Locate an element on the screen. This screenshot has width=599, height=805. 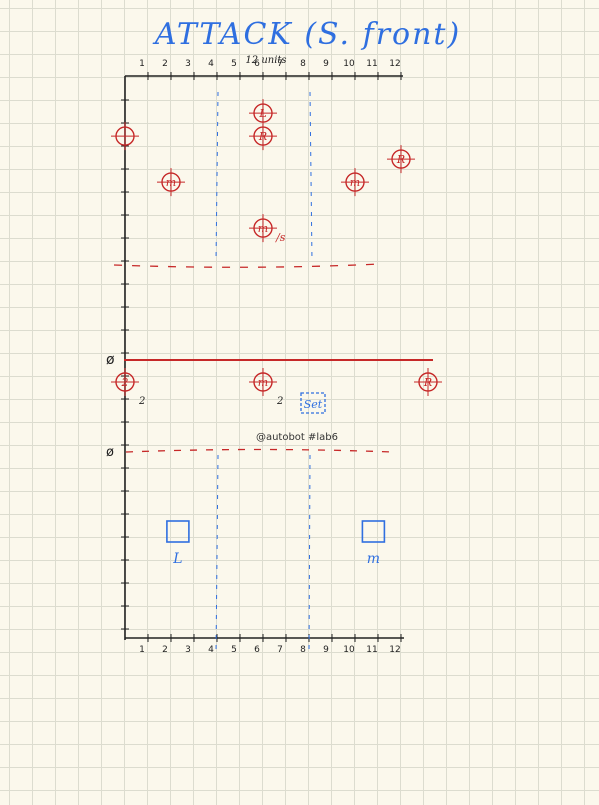
player-marker: m/s is located at coordinates (267, 229).